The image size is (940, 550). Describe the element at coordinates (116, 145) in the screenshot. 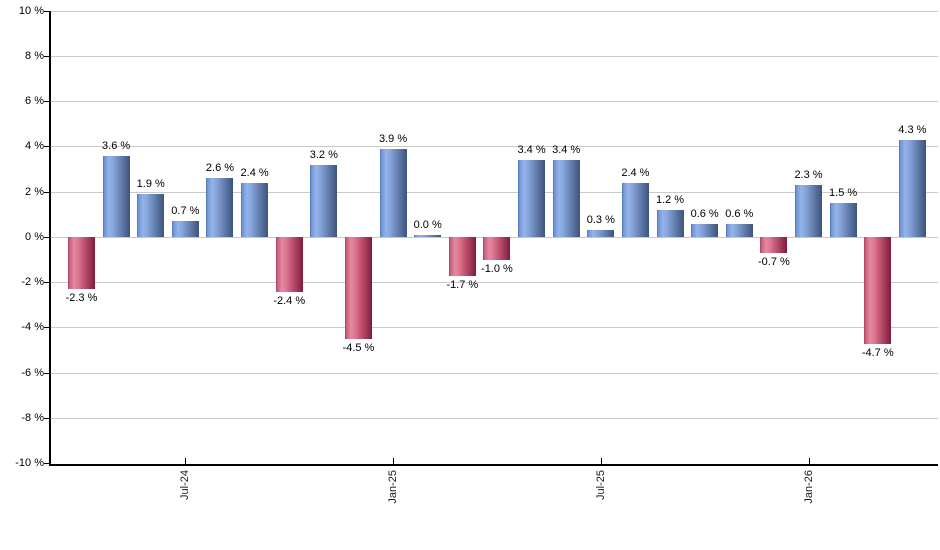

I see `bar-value-label: 3.6 %` at that location.